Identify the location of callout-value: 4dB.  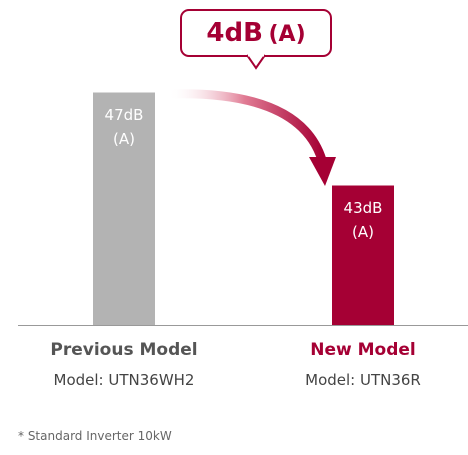
(234, 33).